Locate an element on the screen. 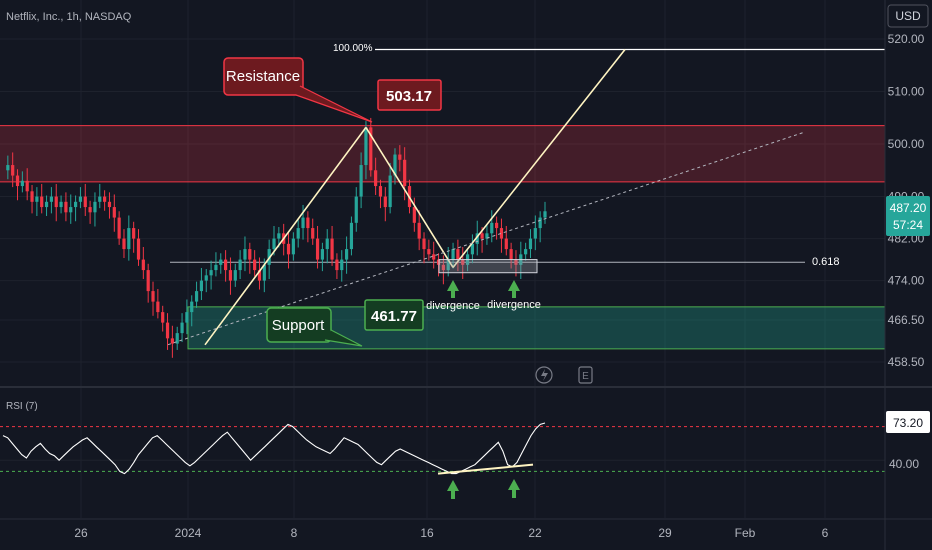 Image resolution: width=932 pixels, height=550 pixels. impulse-line-down is located at coordinates (409, 197).